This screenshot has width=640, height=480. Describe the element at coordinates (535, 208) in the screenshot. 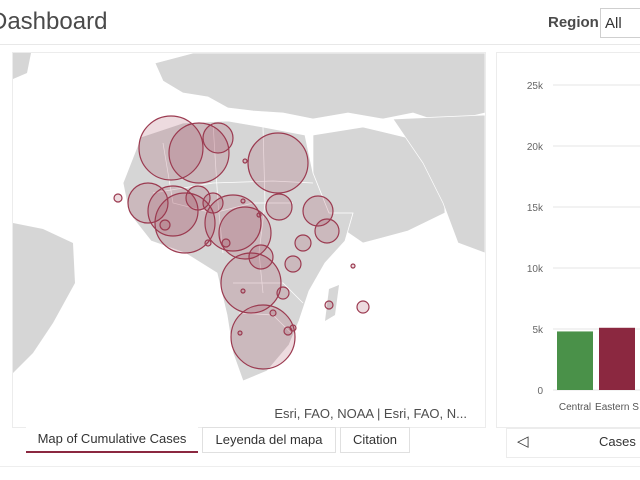

I see `y-tick-label: 15k` at that location.